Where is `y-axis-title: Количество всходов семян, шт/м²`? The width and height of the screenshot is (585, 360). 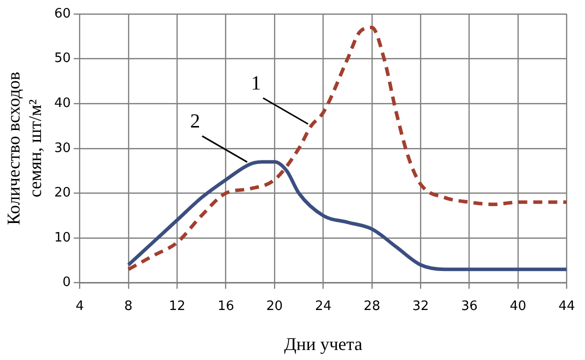 y-axis-title: Количество всходов семян, шт/м² is located at coordinates (25, 149).